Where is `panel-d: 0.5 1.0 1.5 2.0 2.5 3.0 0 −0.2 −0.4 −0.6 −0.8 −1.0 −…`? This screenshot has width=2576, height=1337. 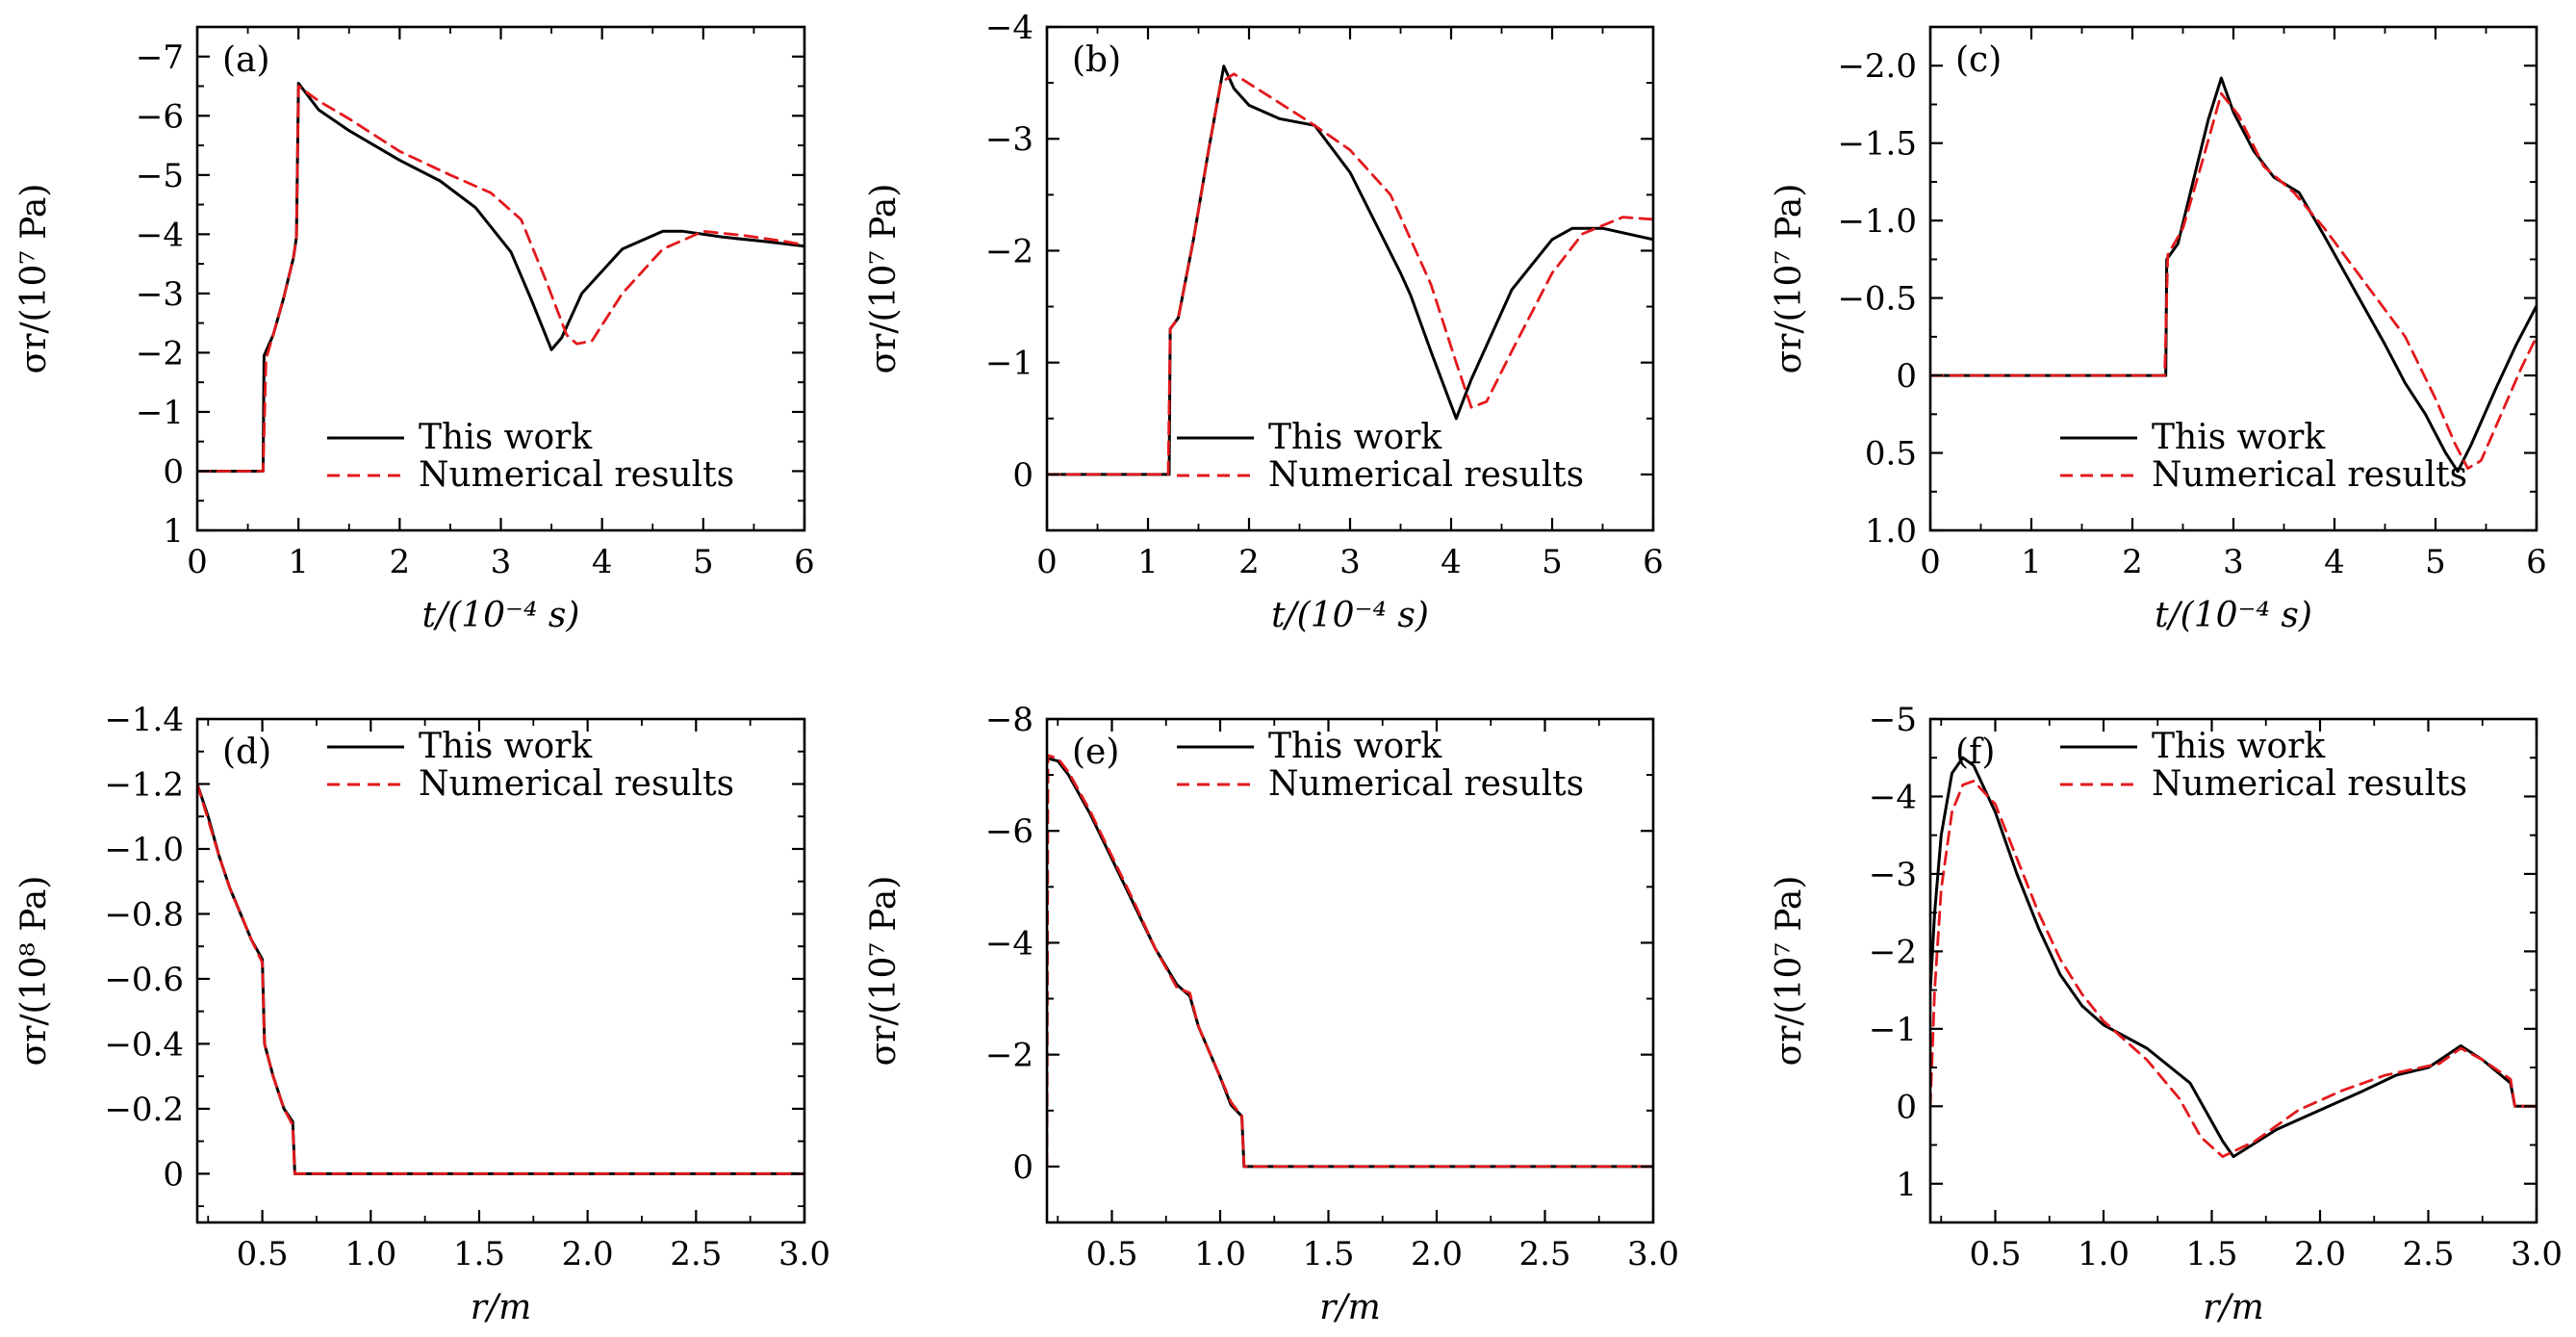 panel-d: 0.5 1.0 1.5 2.0 2.5 3.0 0 −0.2 −0.4 −0.6 −0.8 −1.0 −… is located at coordinates (422, 1014).